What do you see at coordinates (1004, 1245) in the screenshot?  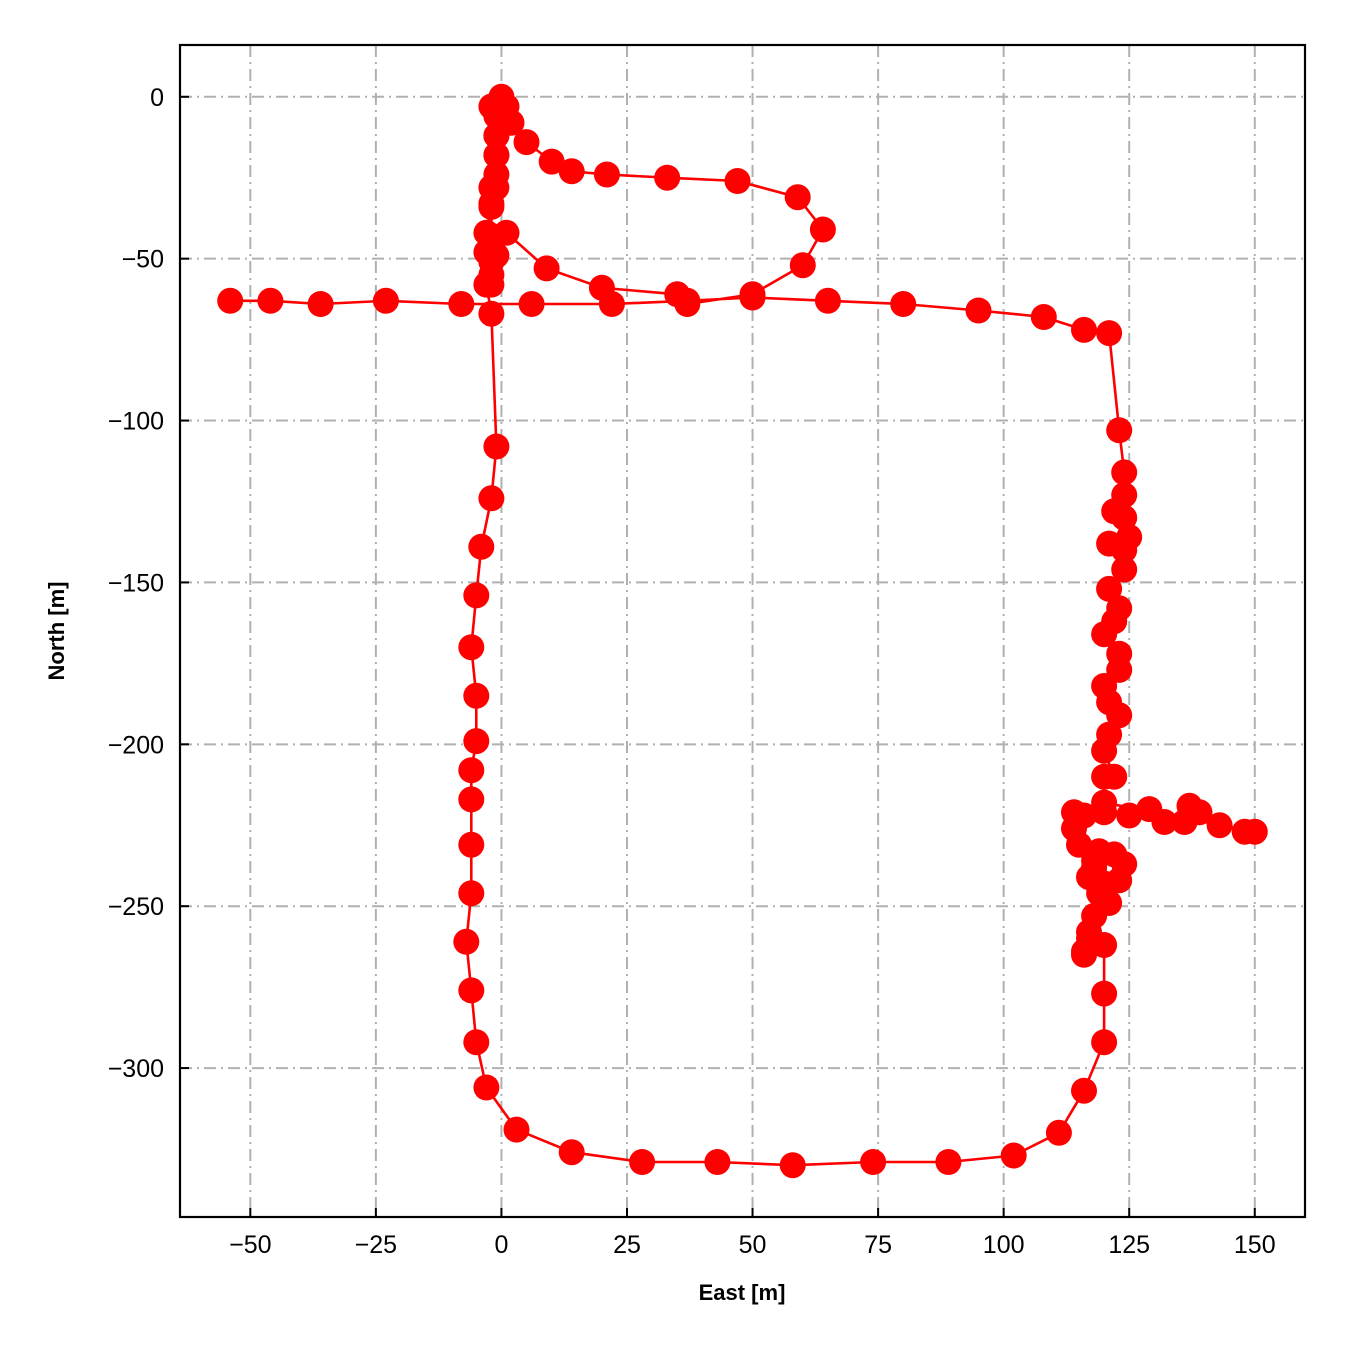 I see `x-tick-label: 100` at bounding box center [1004, 1245].